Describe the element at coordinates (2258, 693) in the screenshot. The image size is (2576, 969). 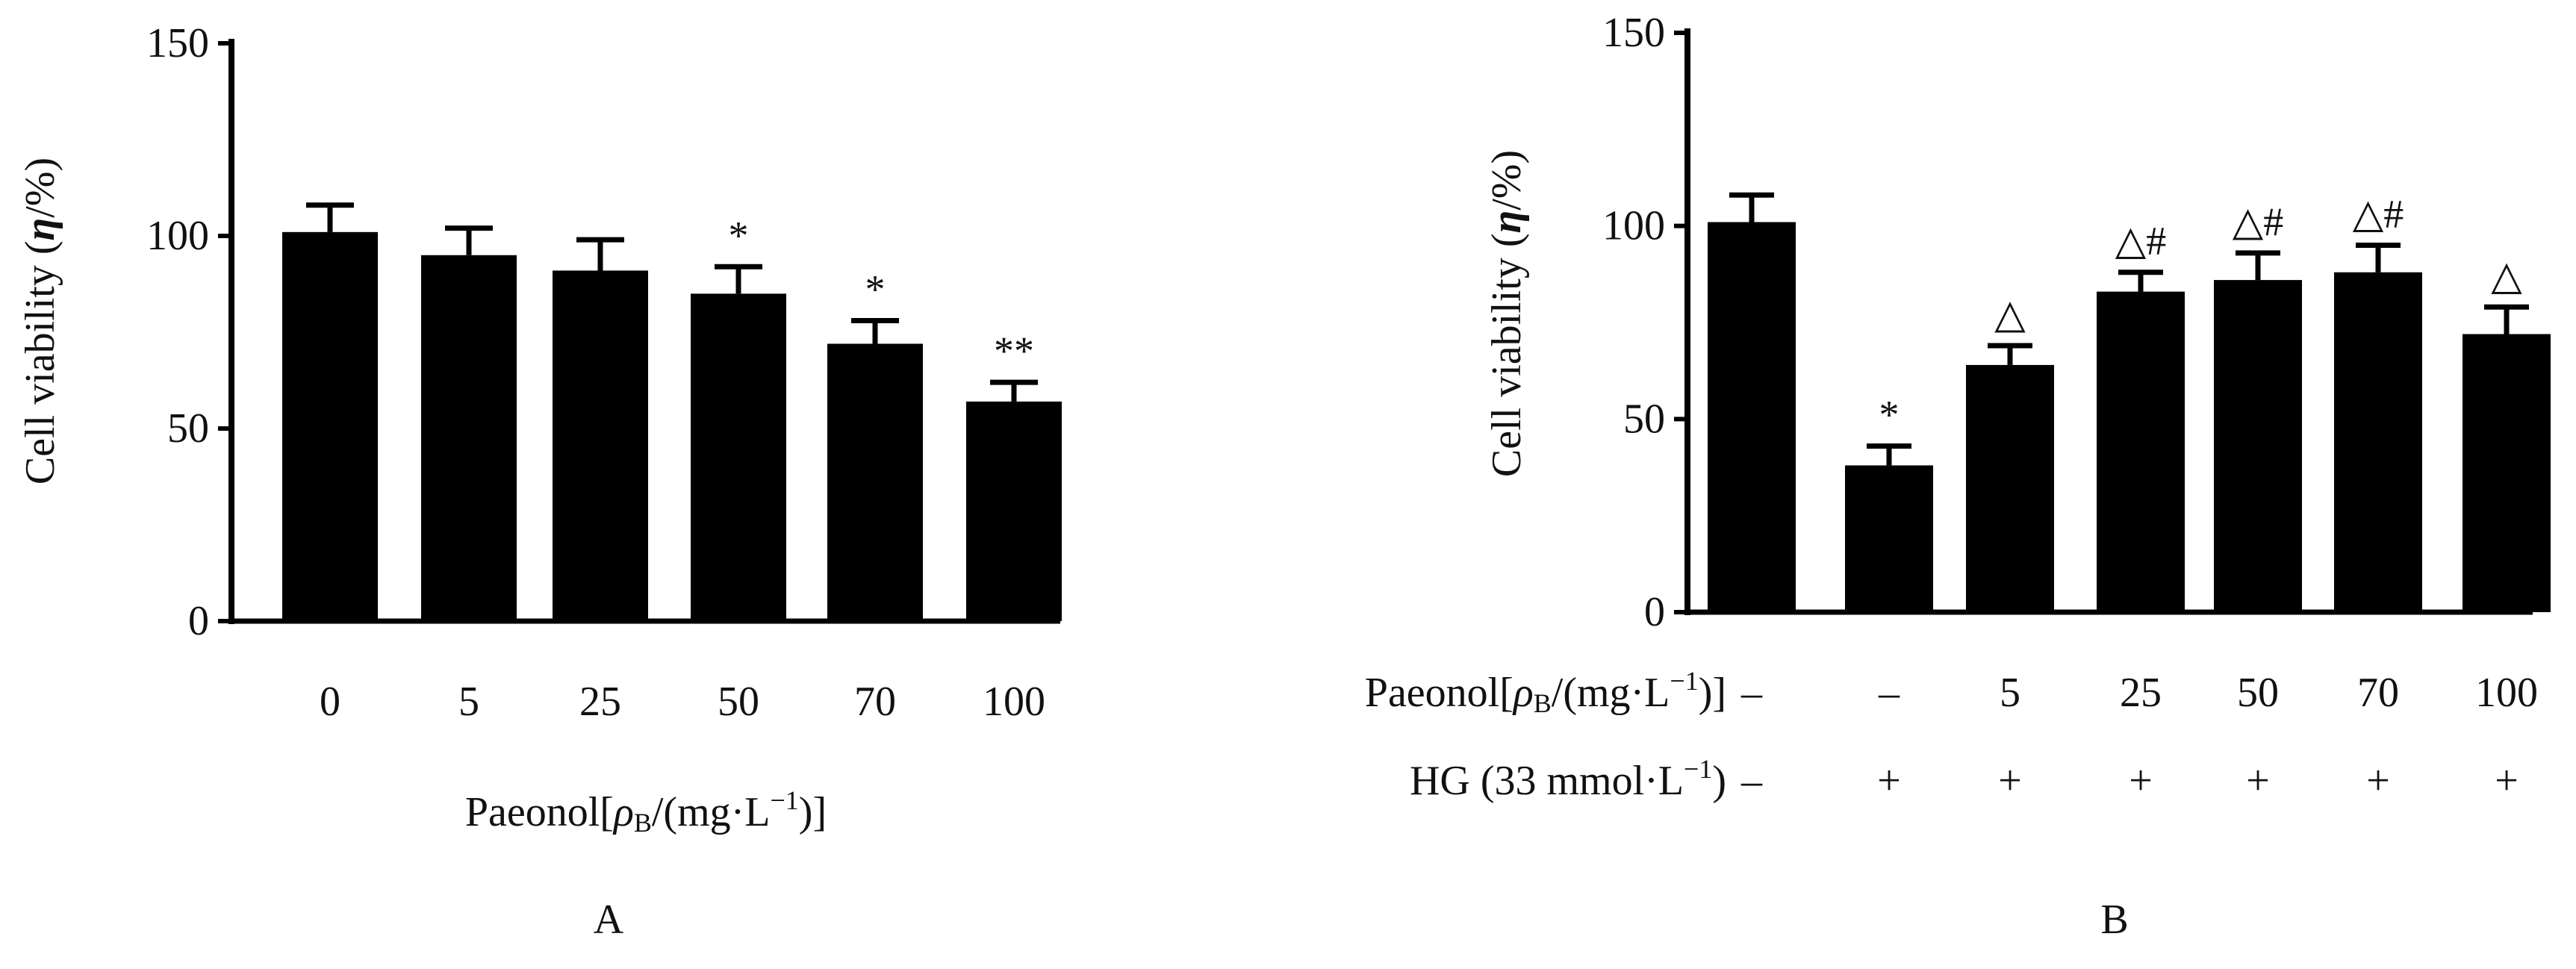
I see `paeonol-dose-label: 50` at that location.